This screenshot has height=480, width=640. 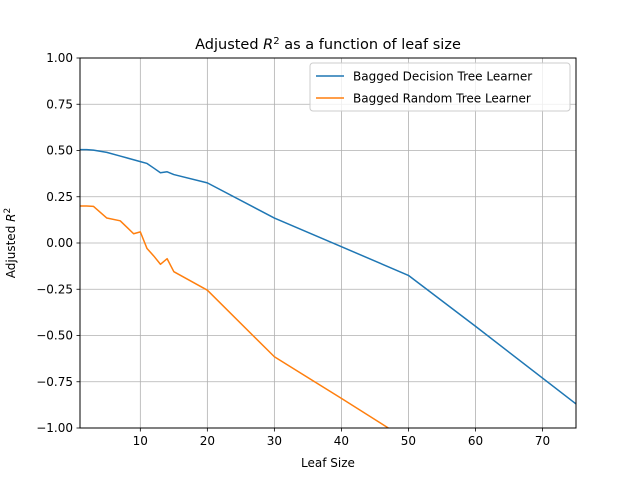 I want to click on y-tick-label: −0.75, so click(x=54, y=382).